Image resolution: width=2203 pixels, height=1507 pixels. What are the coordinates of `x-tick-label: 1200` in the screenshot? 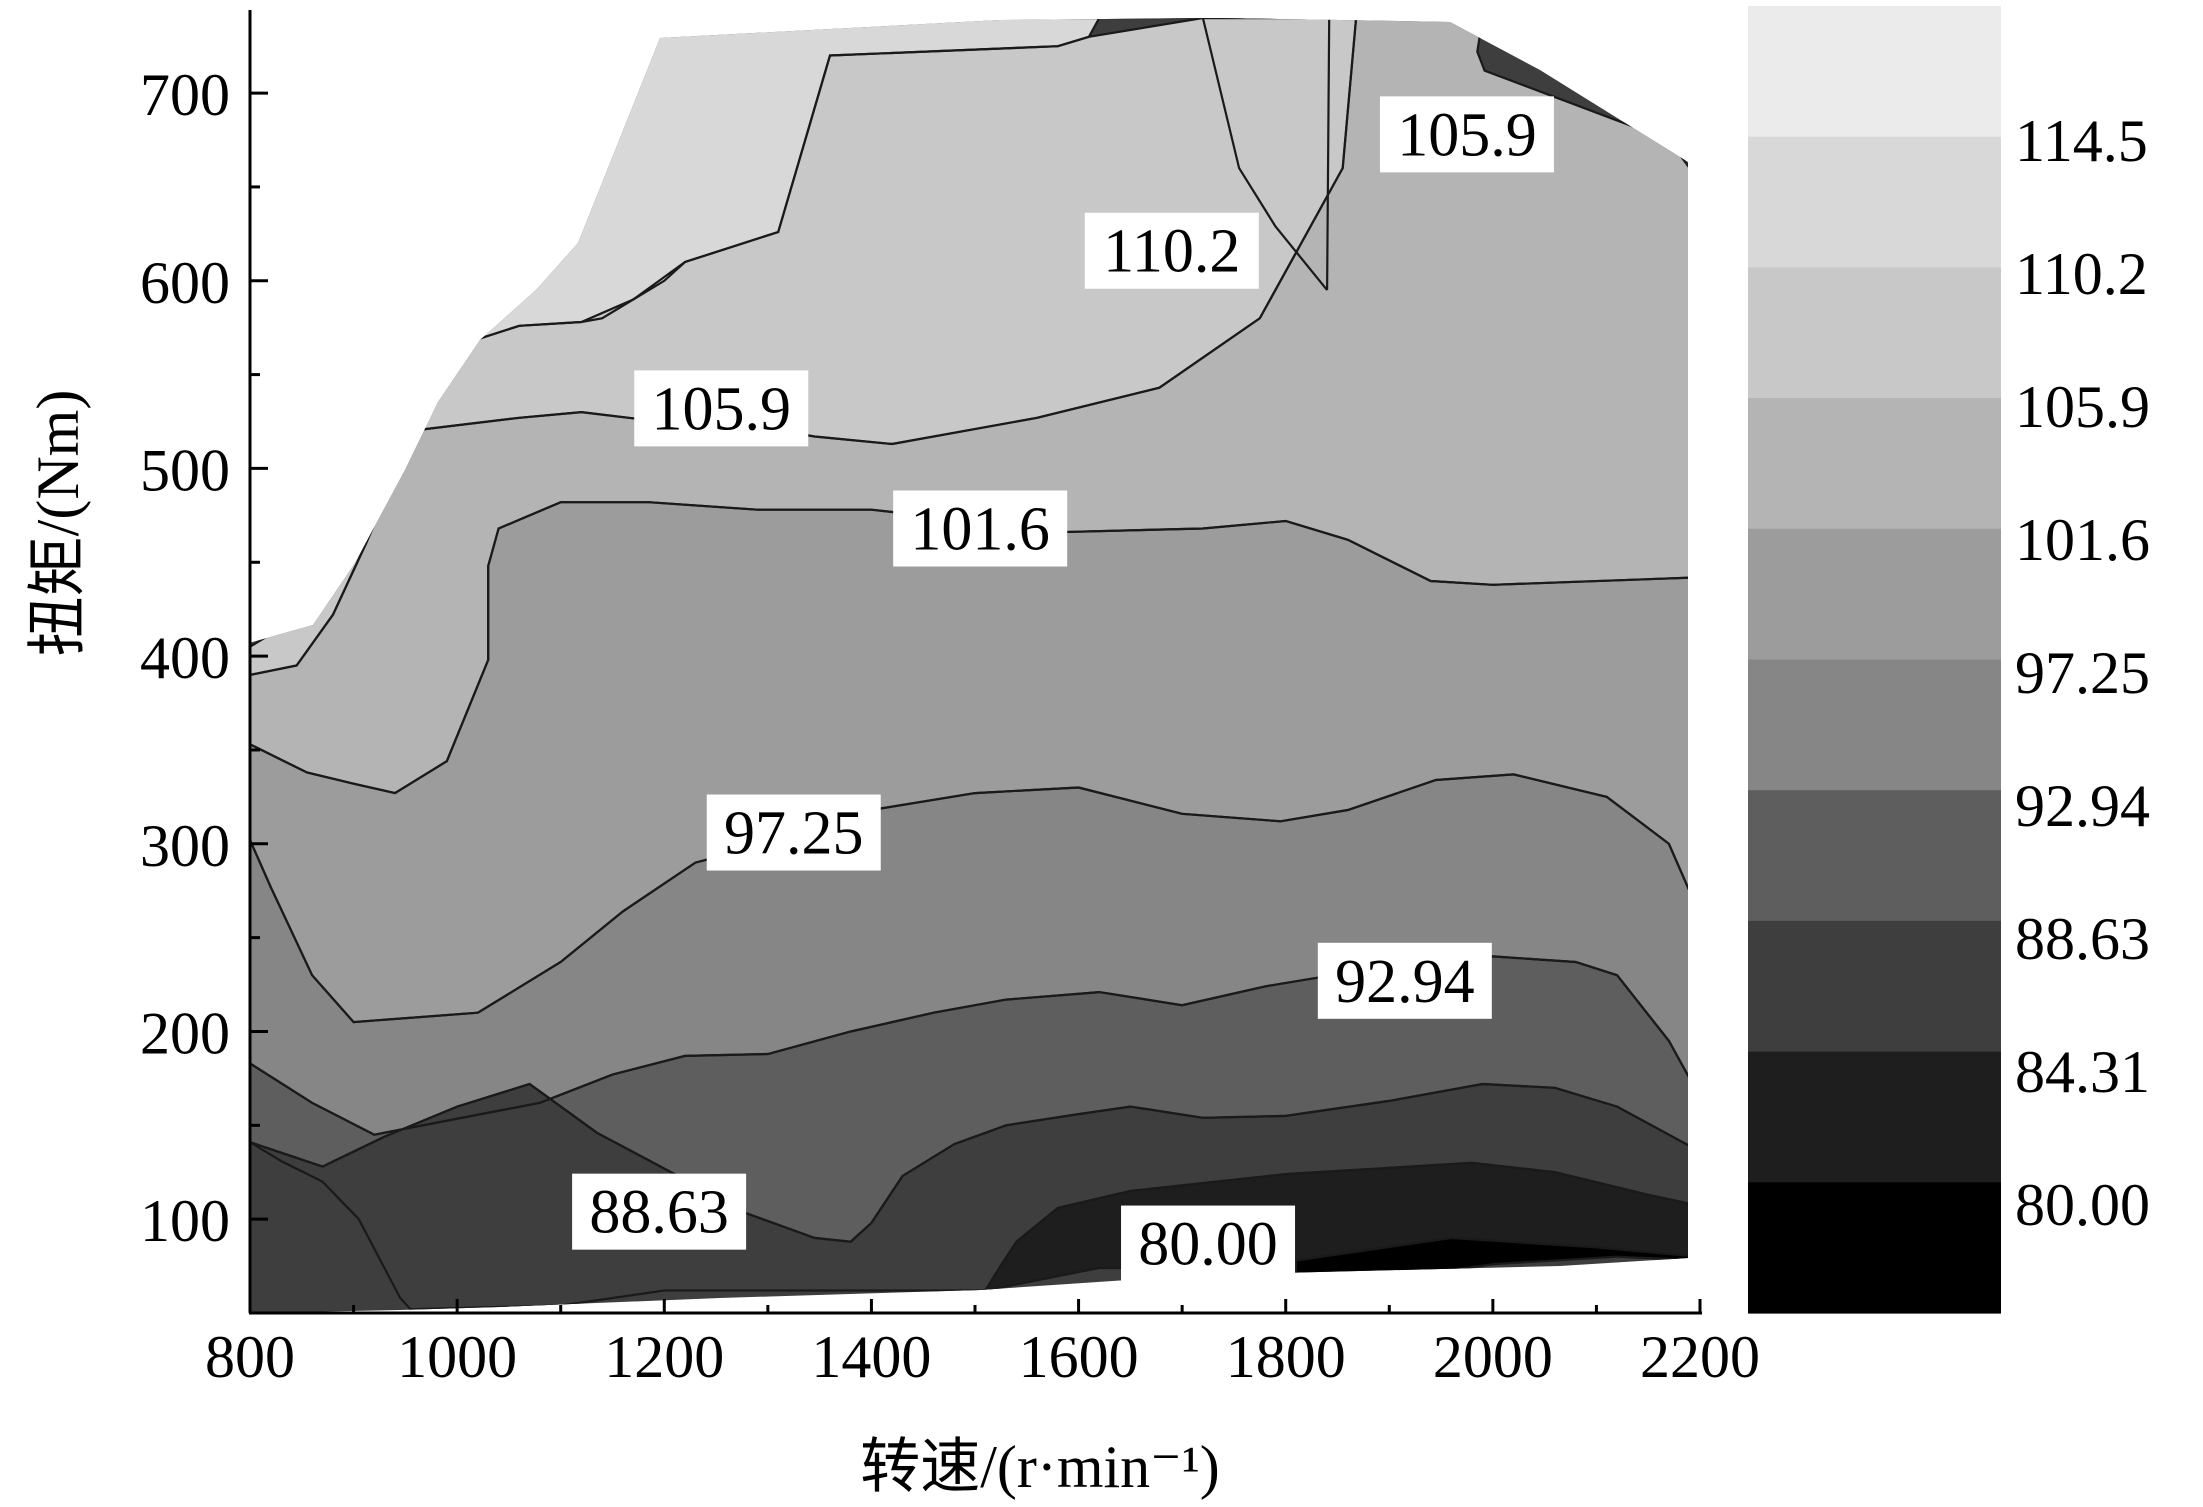 It's located at (664, 1357).